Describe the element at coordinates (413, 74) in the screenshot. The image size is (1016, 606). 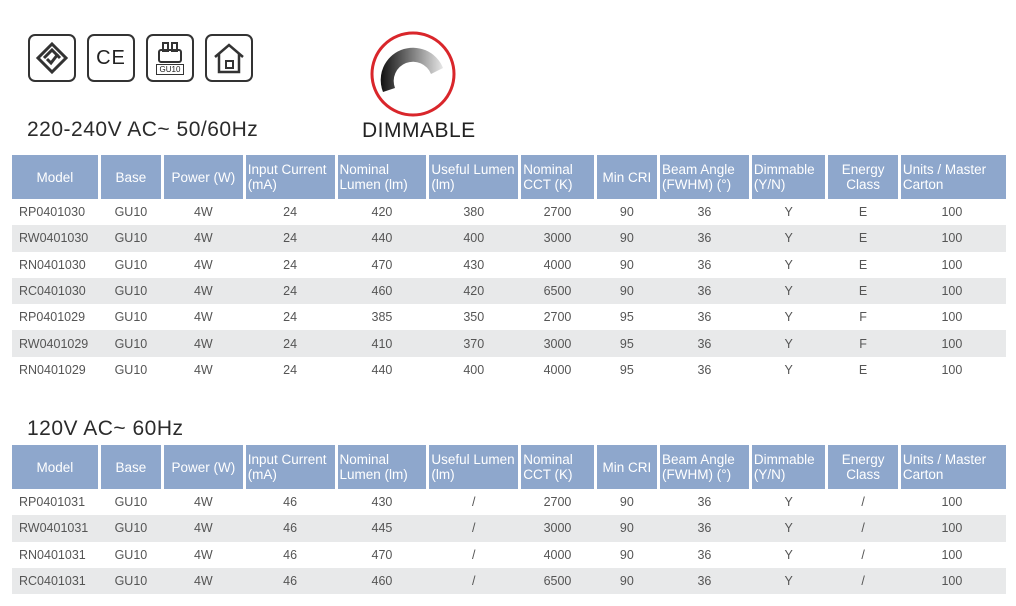
I see `dimmable-icon` at that location.